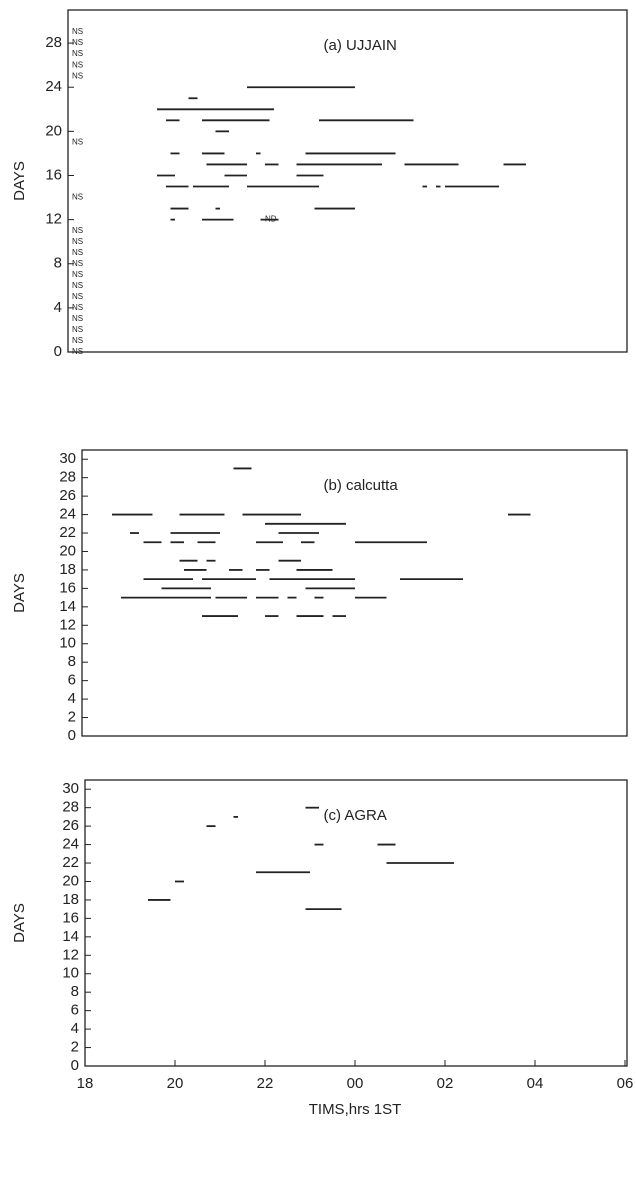 This screenshot has height=1195, width=636. I want to click on x-tick-label: 06, so click(625, 1083).